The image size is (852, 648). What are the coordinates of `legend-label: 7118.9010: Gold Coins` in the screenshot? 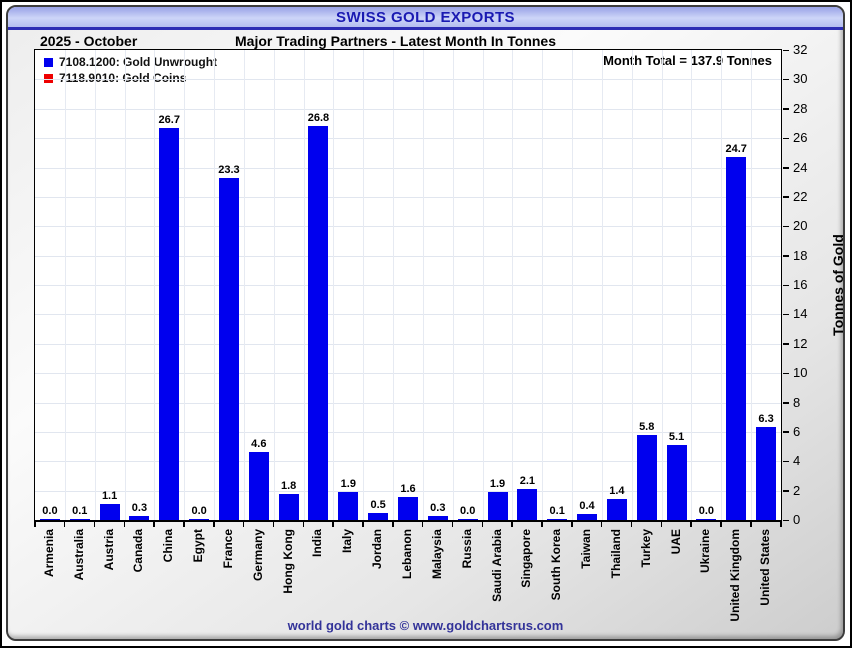 It's located at (123, 78).